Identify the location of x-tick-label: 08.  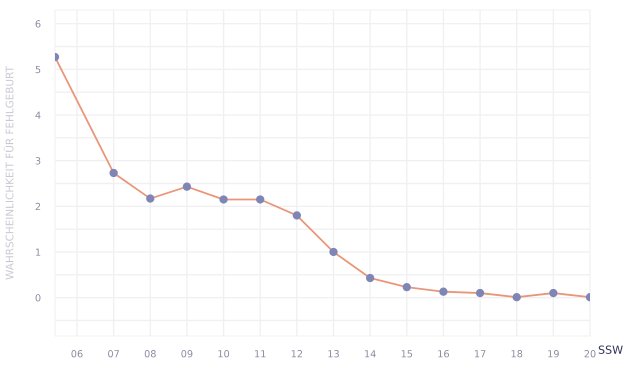
(150, 354).